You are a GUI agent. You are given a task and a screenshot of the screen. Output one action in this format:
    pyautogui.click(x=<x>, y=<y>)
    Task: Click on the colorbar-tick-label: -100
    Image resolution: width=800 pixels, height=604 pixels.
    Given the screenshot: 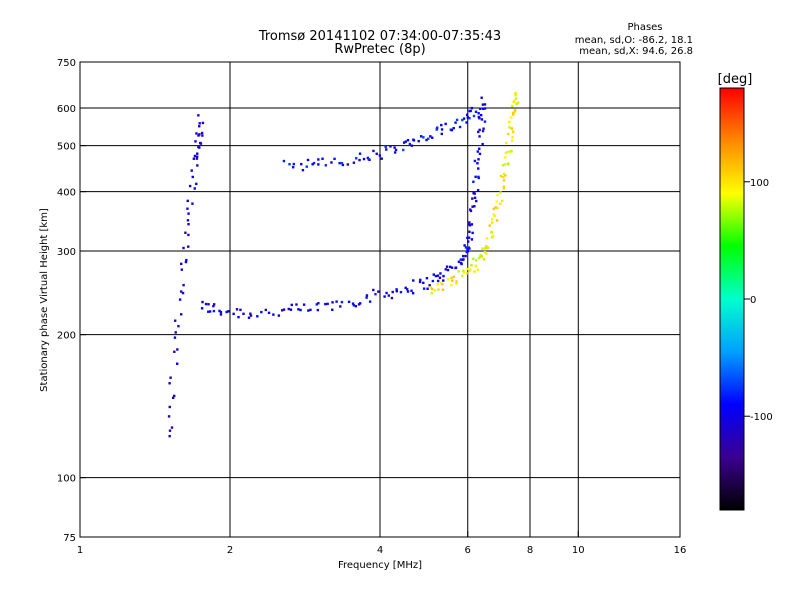 What is the action you would take?
    pyautogui.click(x=761, y=417)
    